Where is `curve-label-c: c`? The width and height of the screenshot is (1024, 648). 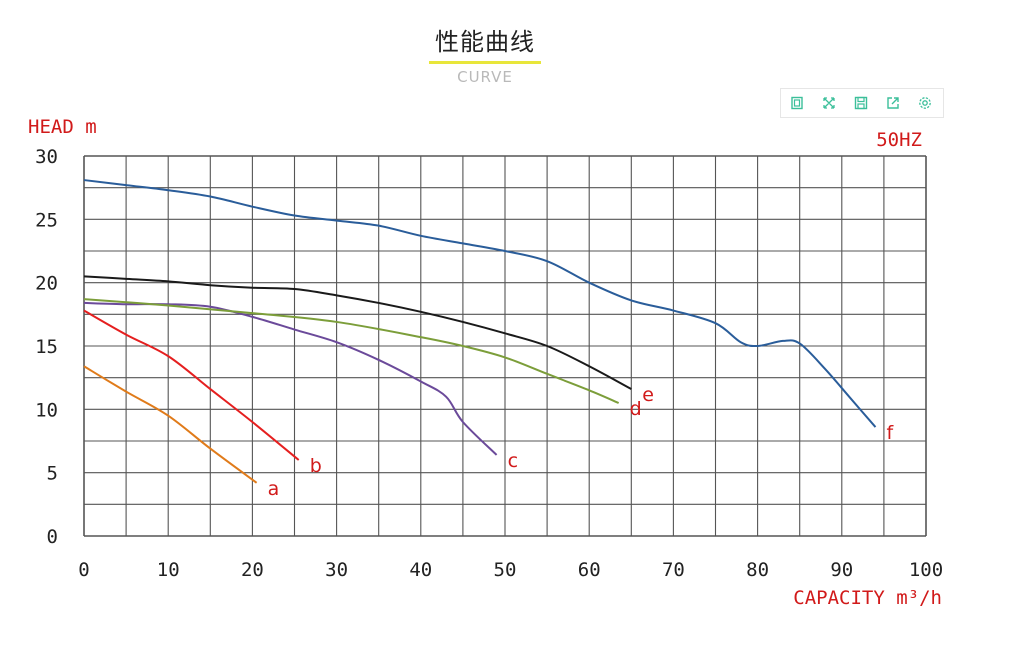
curve-label-c: c is located at coordinates (513, 461).